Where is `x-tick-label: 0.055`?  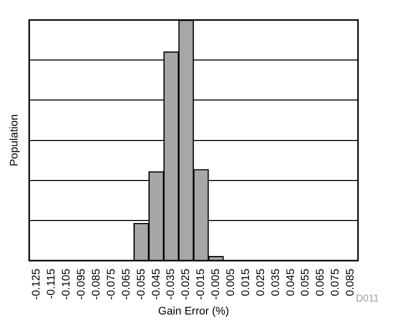
x-tick-label: 0.055 is located at coordinates (306, 282).